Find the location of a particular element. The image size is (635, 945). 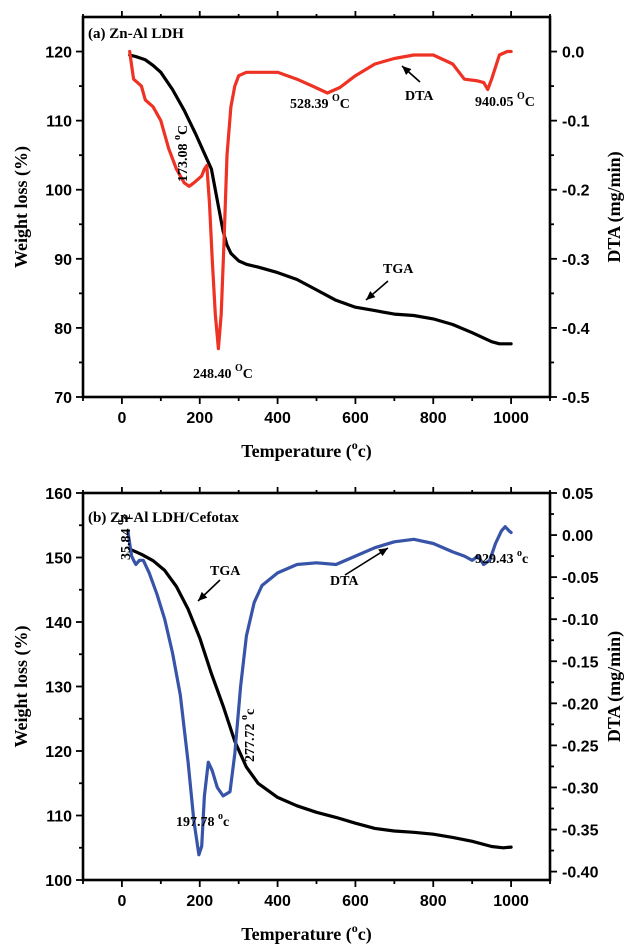

y2-tick-label: 0.05 is located at coordinates (577, 494).